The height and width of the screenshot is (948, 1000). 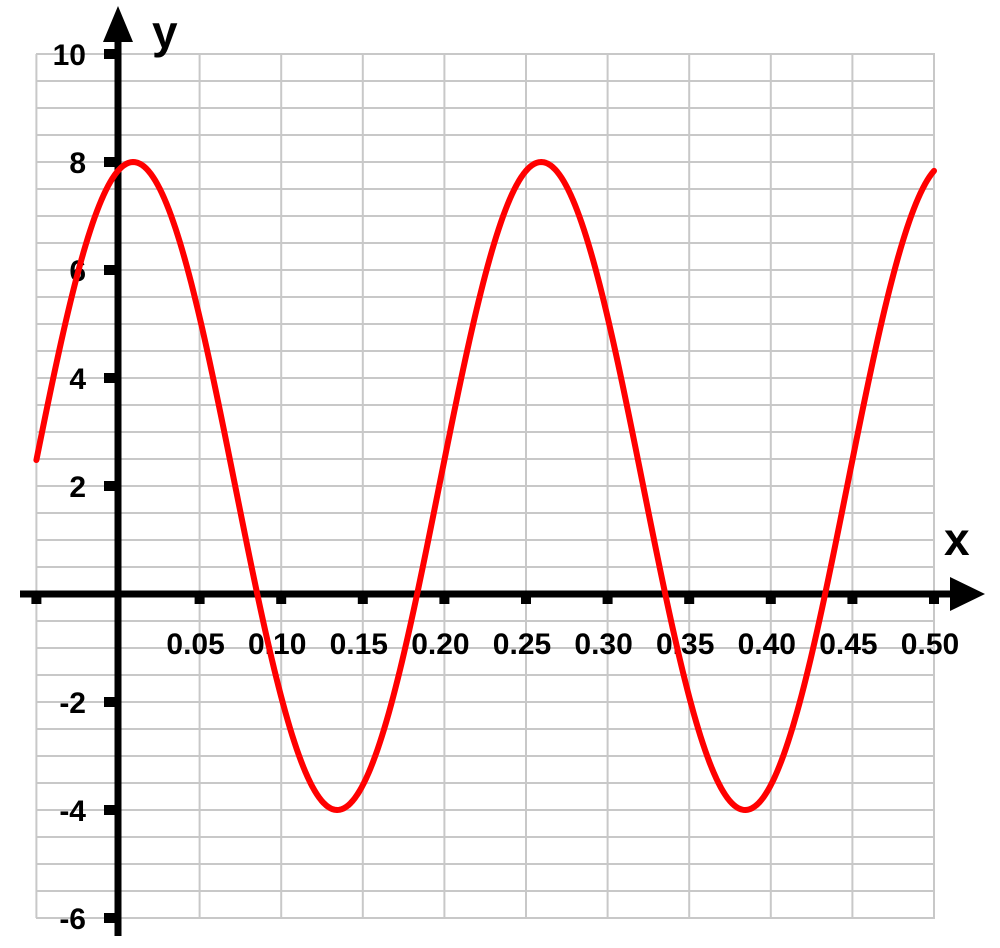 I want to click on x-tick-label: 0.35, so click(x=685, y=644).